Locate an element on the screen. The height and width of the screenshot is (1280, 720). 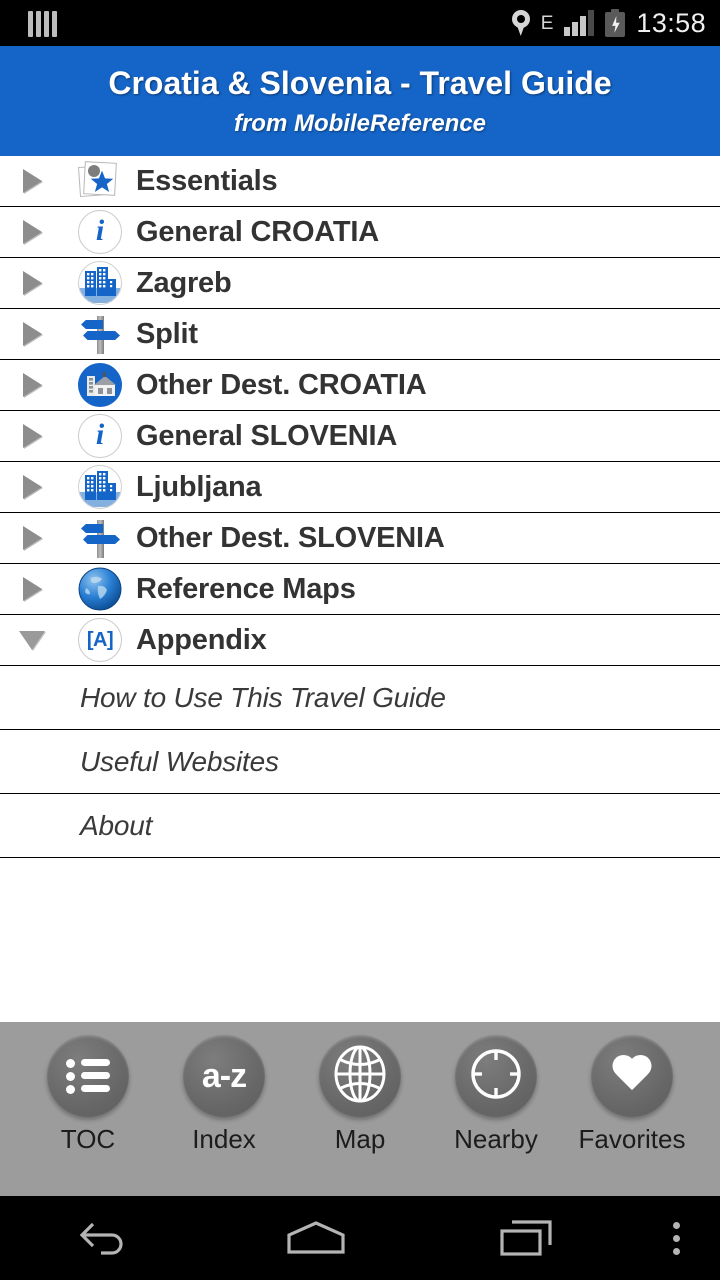
toc-row: i General CROATIA is located at coordinates (360, 232).